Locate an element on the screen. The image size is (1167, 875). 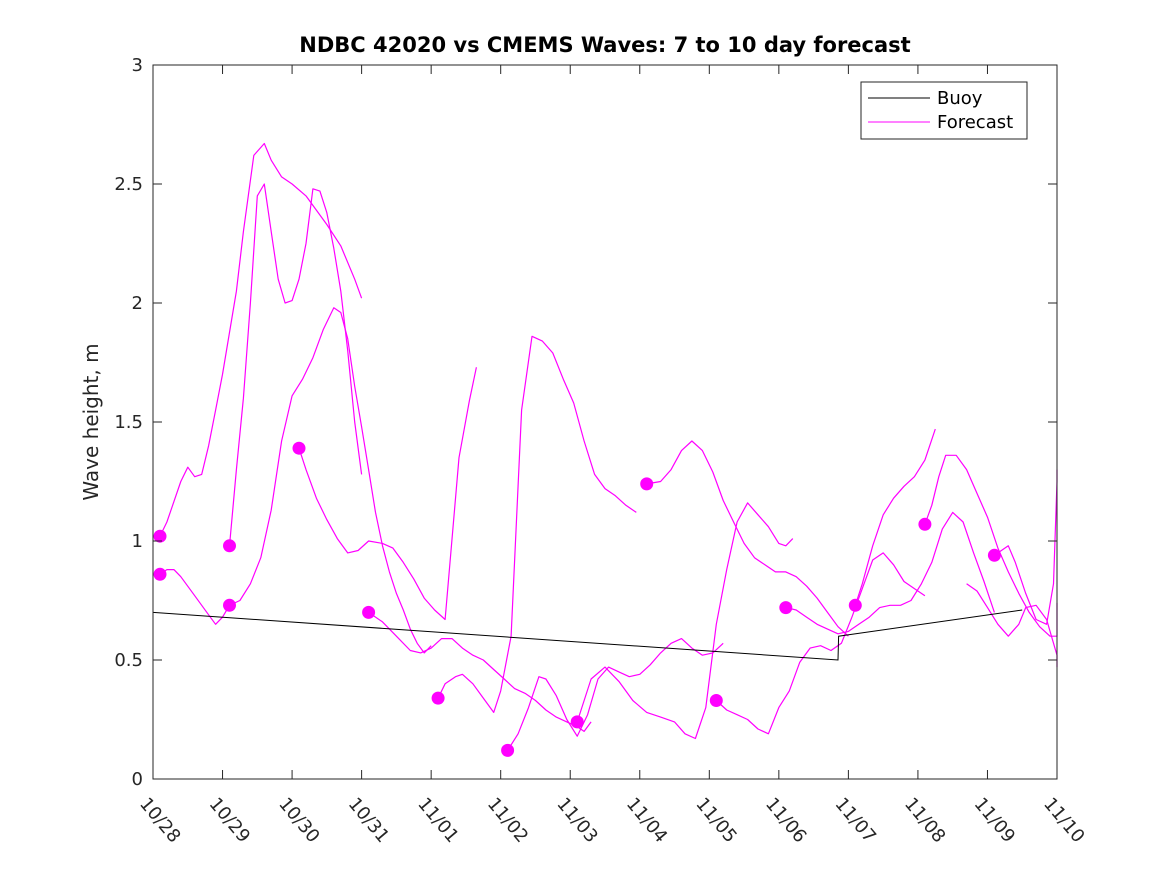
y-tick-label: 2 is located at coordinates (137, 303).